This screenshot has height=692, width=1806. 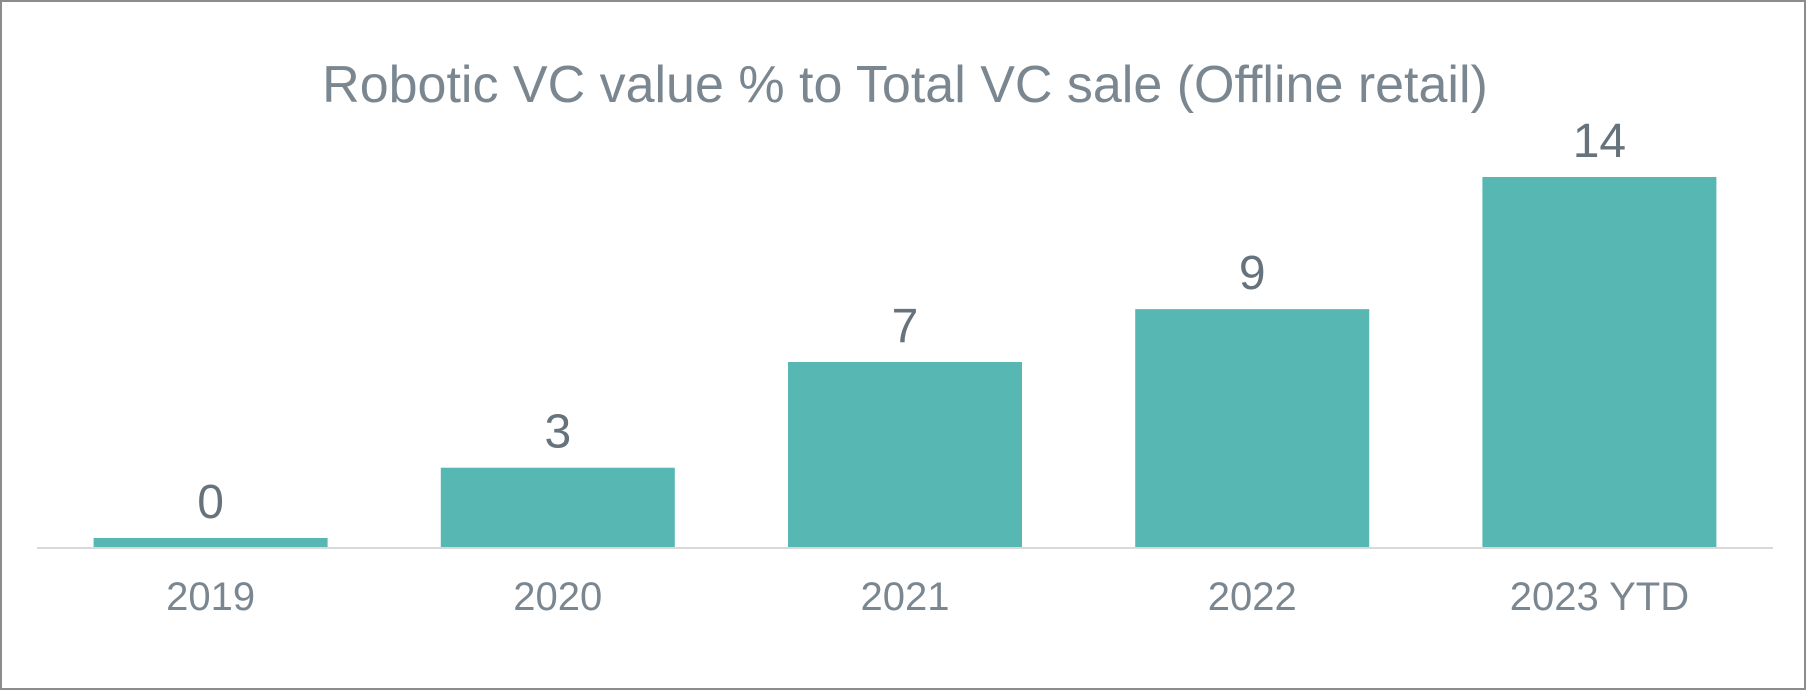 What do you see at coordinates (1252, 597) in the screenshot?
I see `x-tick-label: 2022` at bounding box center [1252, 597].